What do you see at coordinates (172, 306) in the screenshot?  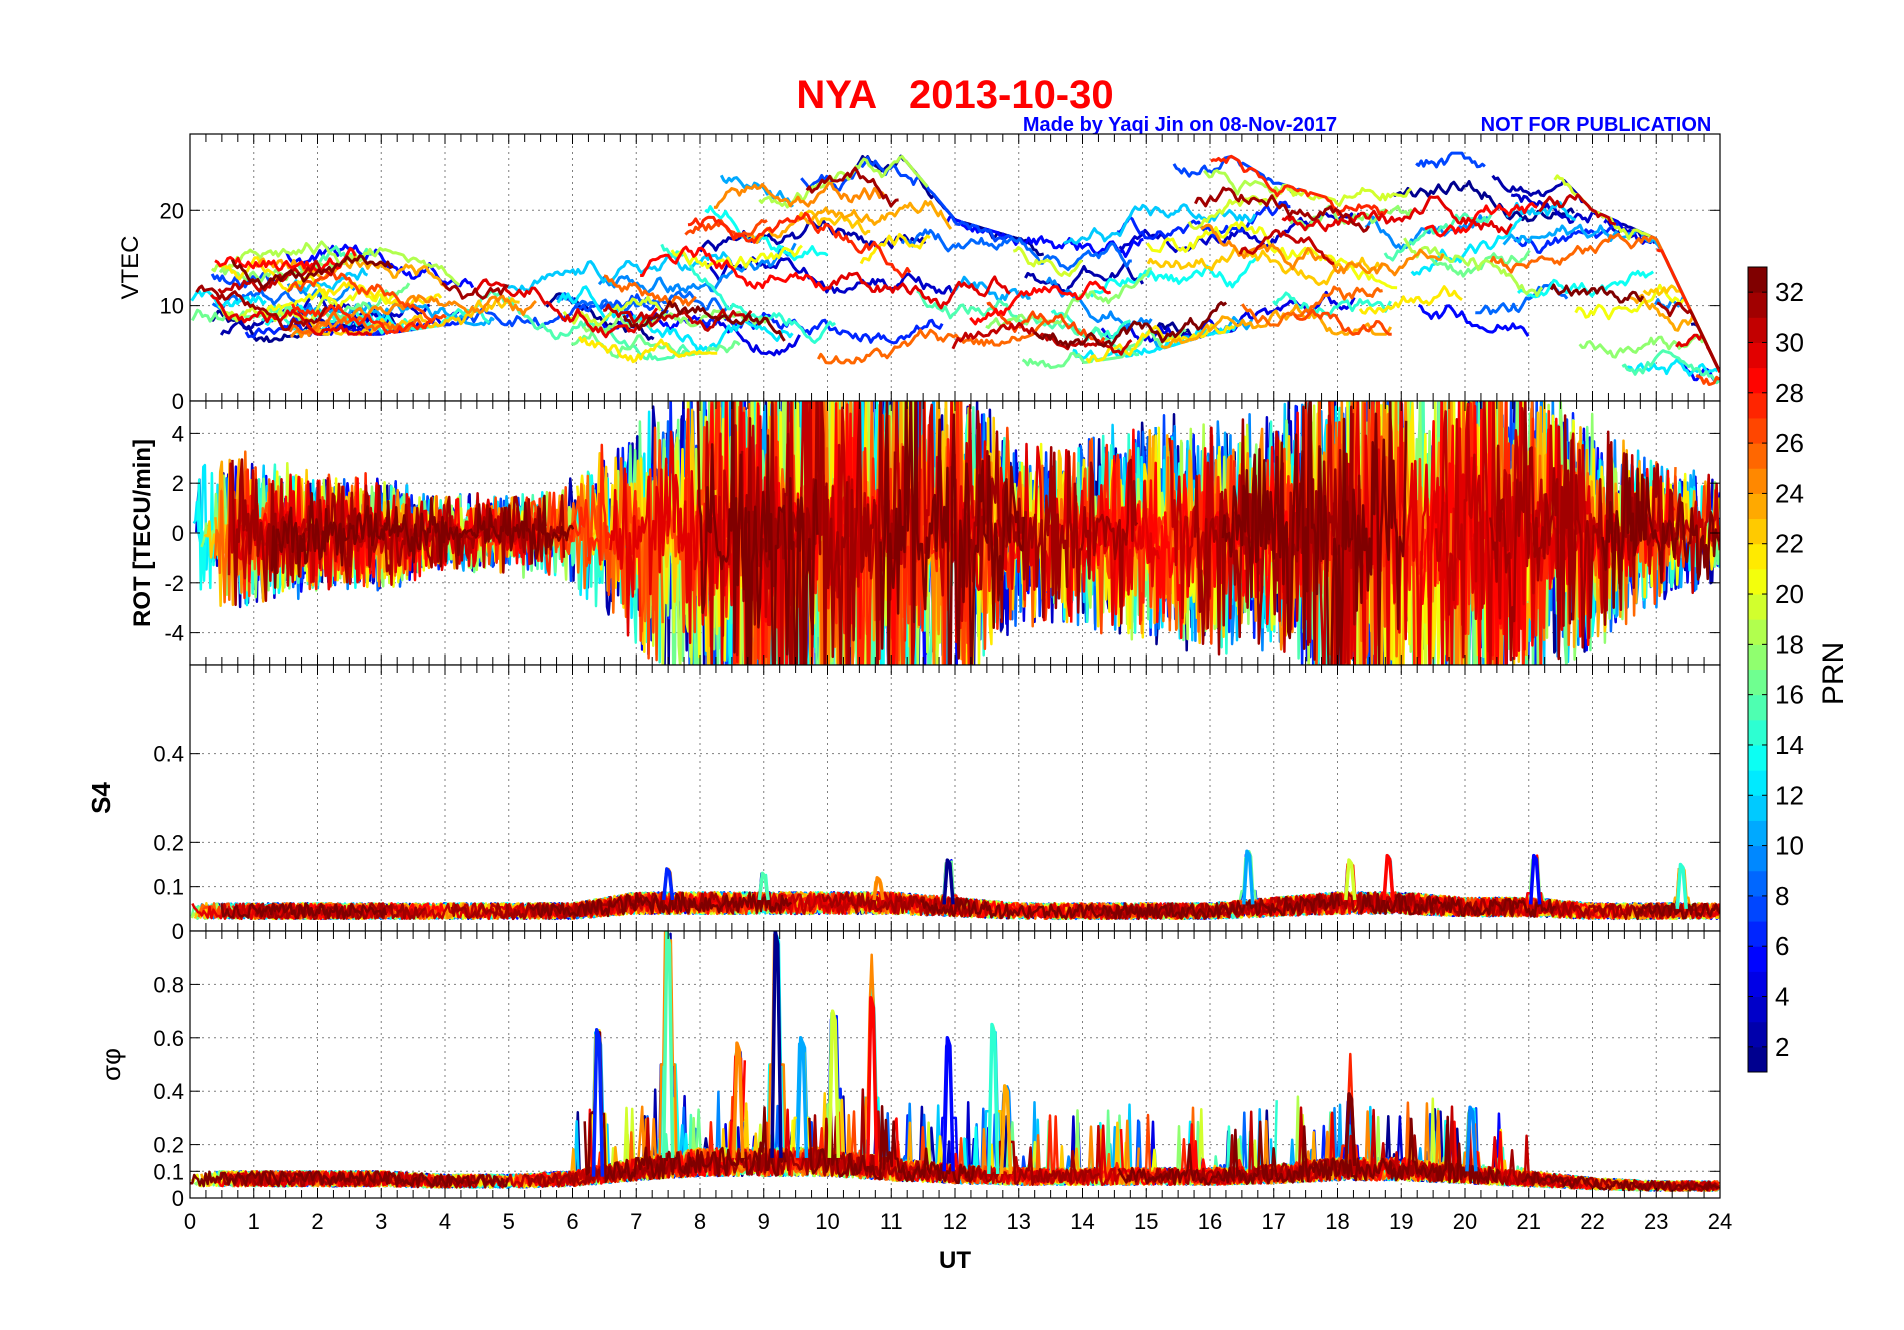 I see `y-tick-label: 10` at bounding box center [172, 306].